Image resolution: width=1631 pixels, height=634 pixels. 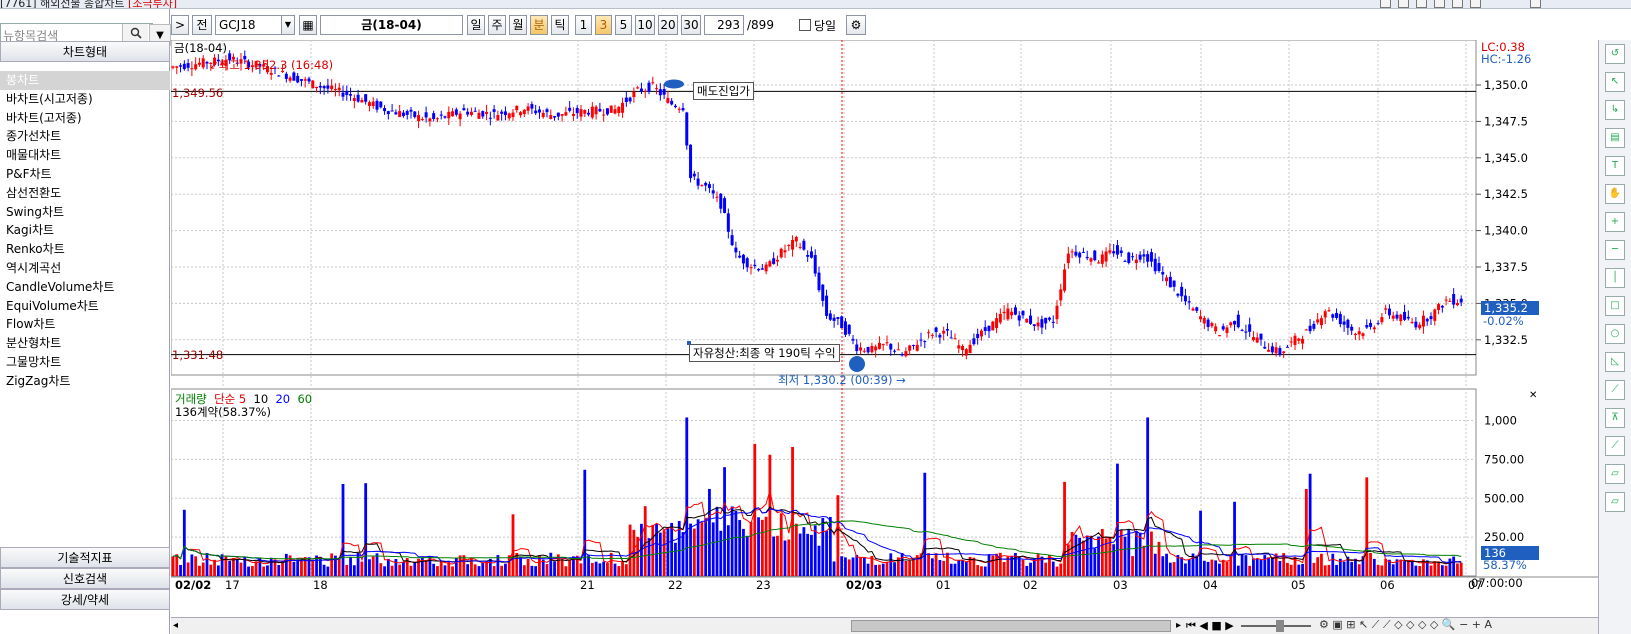 I want to click on chart-type-item: ZigZag차트, so click(x=38, y=380).